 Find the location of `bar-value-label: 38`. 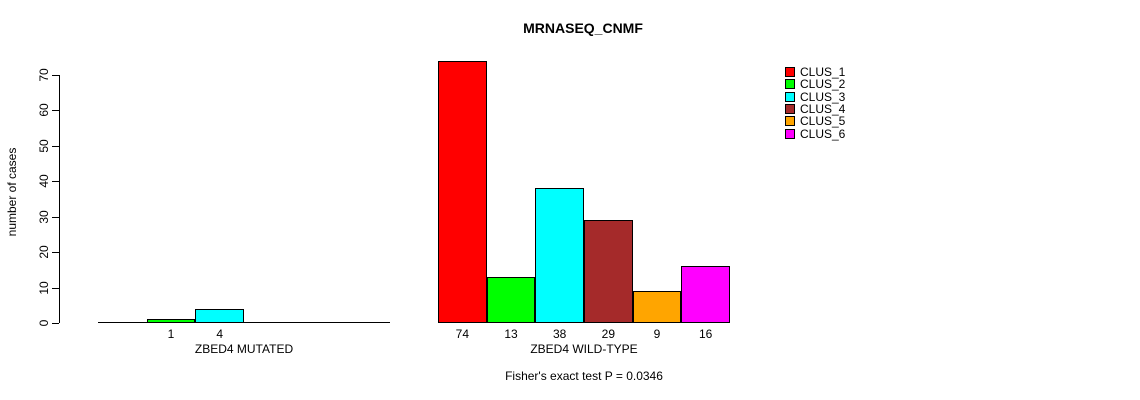

bar-value-label: 38 is located at coordinates (559, 334).